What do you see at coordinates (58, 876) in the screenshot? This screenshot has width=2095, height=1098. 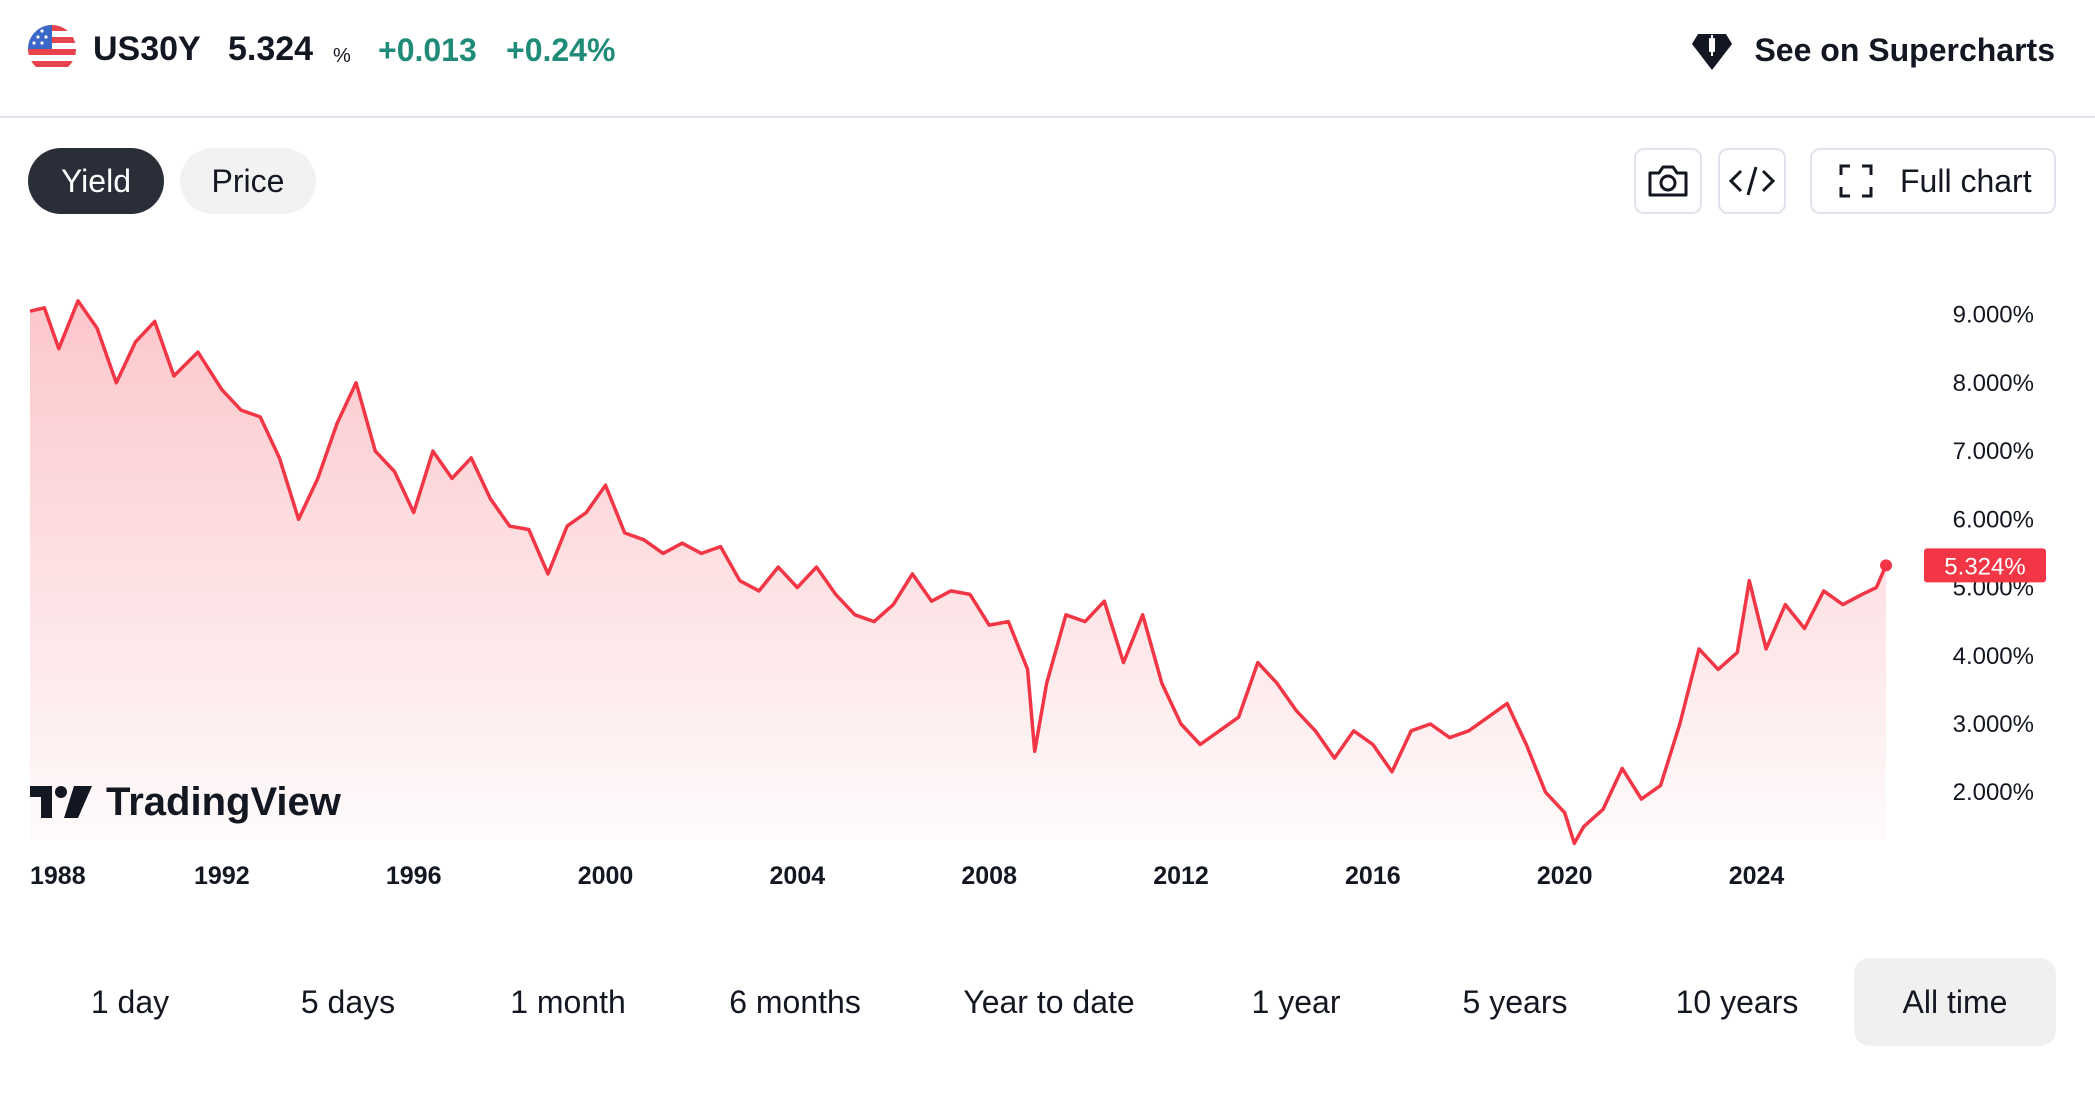 I see `x-tick-label: 1988` at bounding box center [58, 876].